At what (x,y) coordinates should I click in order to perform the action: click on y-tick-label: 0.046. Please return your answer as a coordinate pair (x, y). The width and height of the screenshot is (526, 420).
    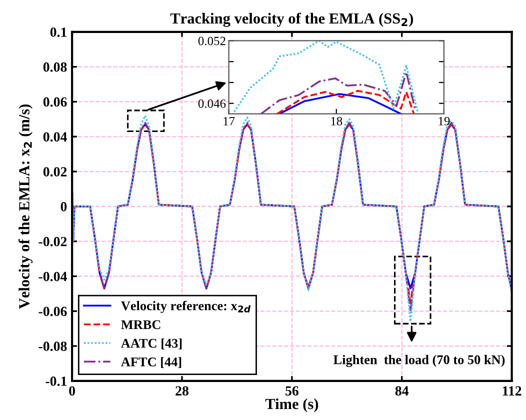
    Looking at the image, I should click on (212, 103).